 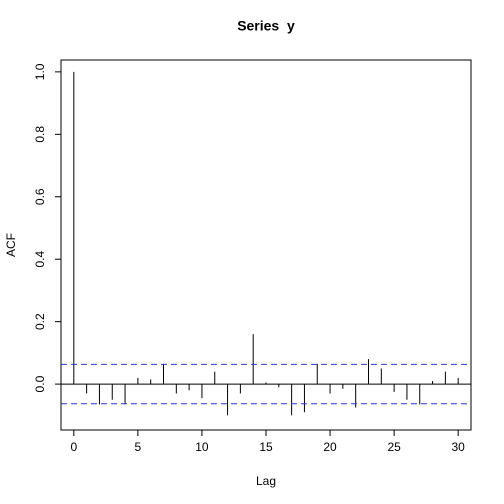 I want to click on x-tick-label: 5, so click(x=138, y=447).